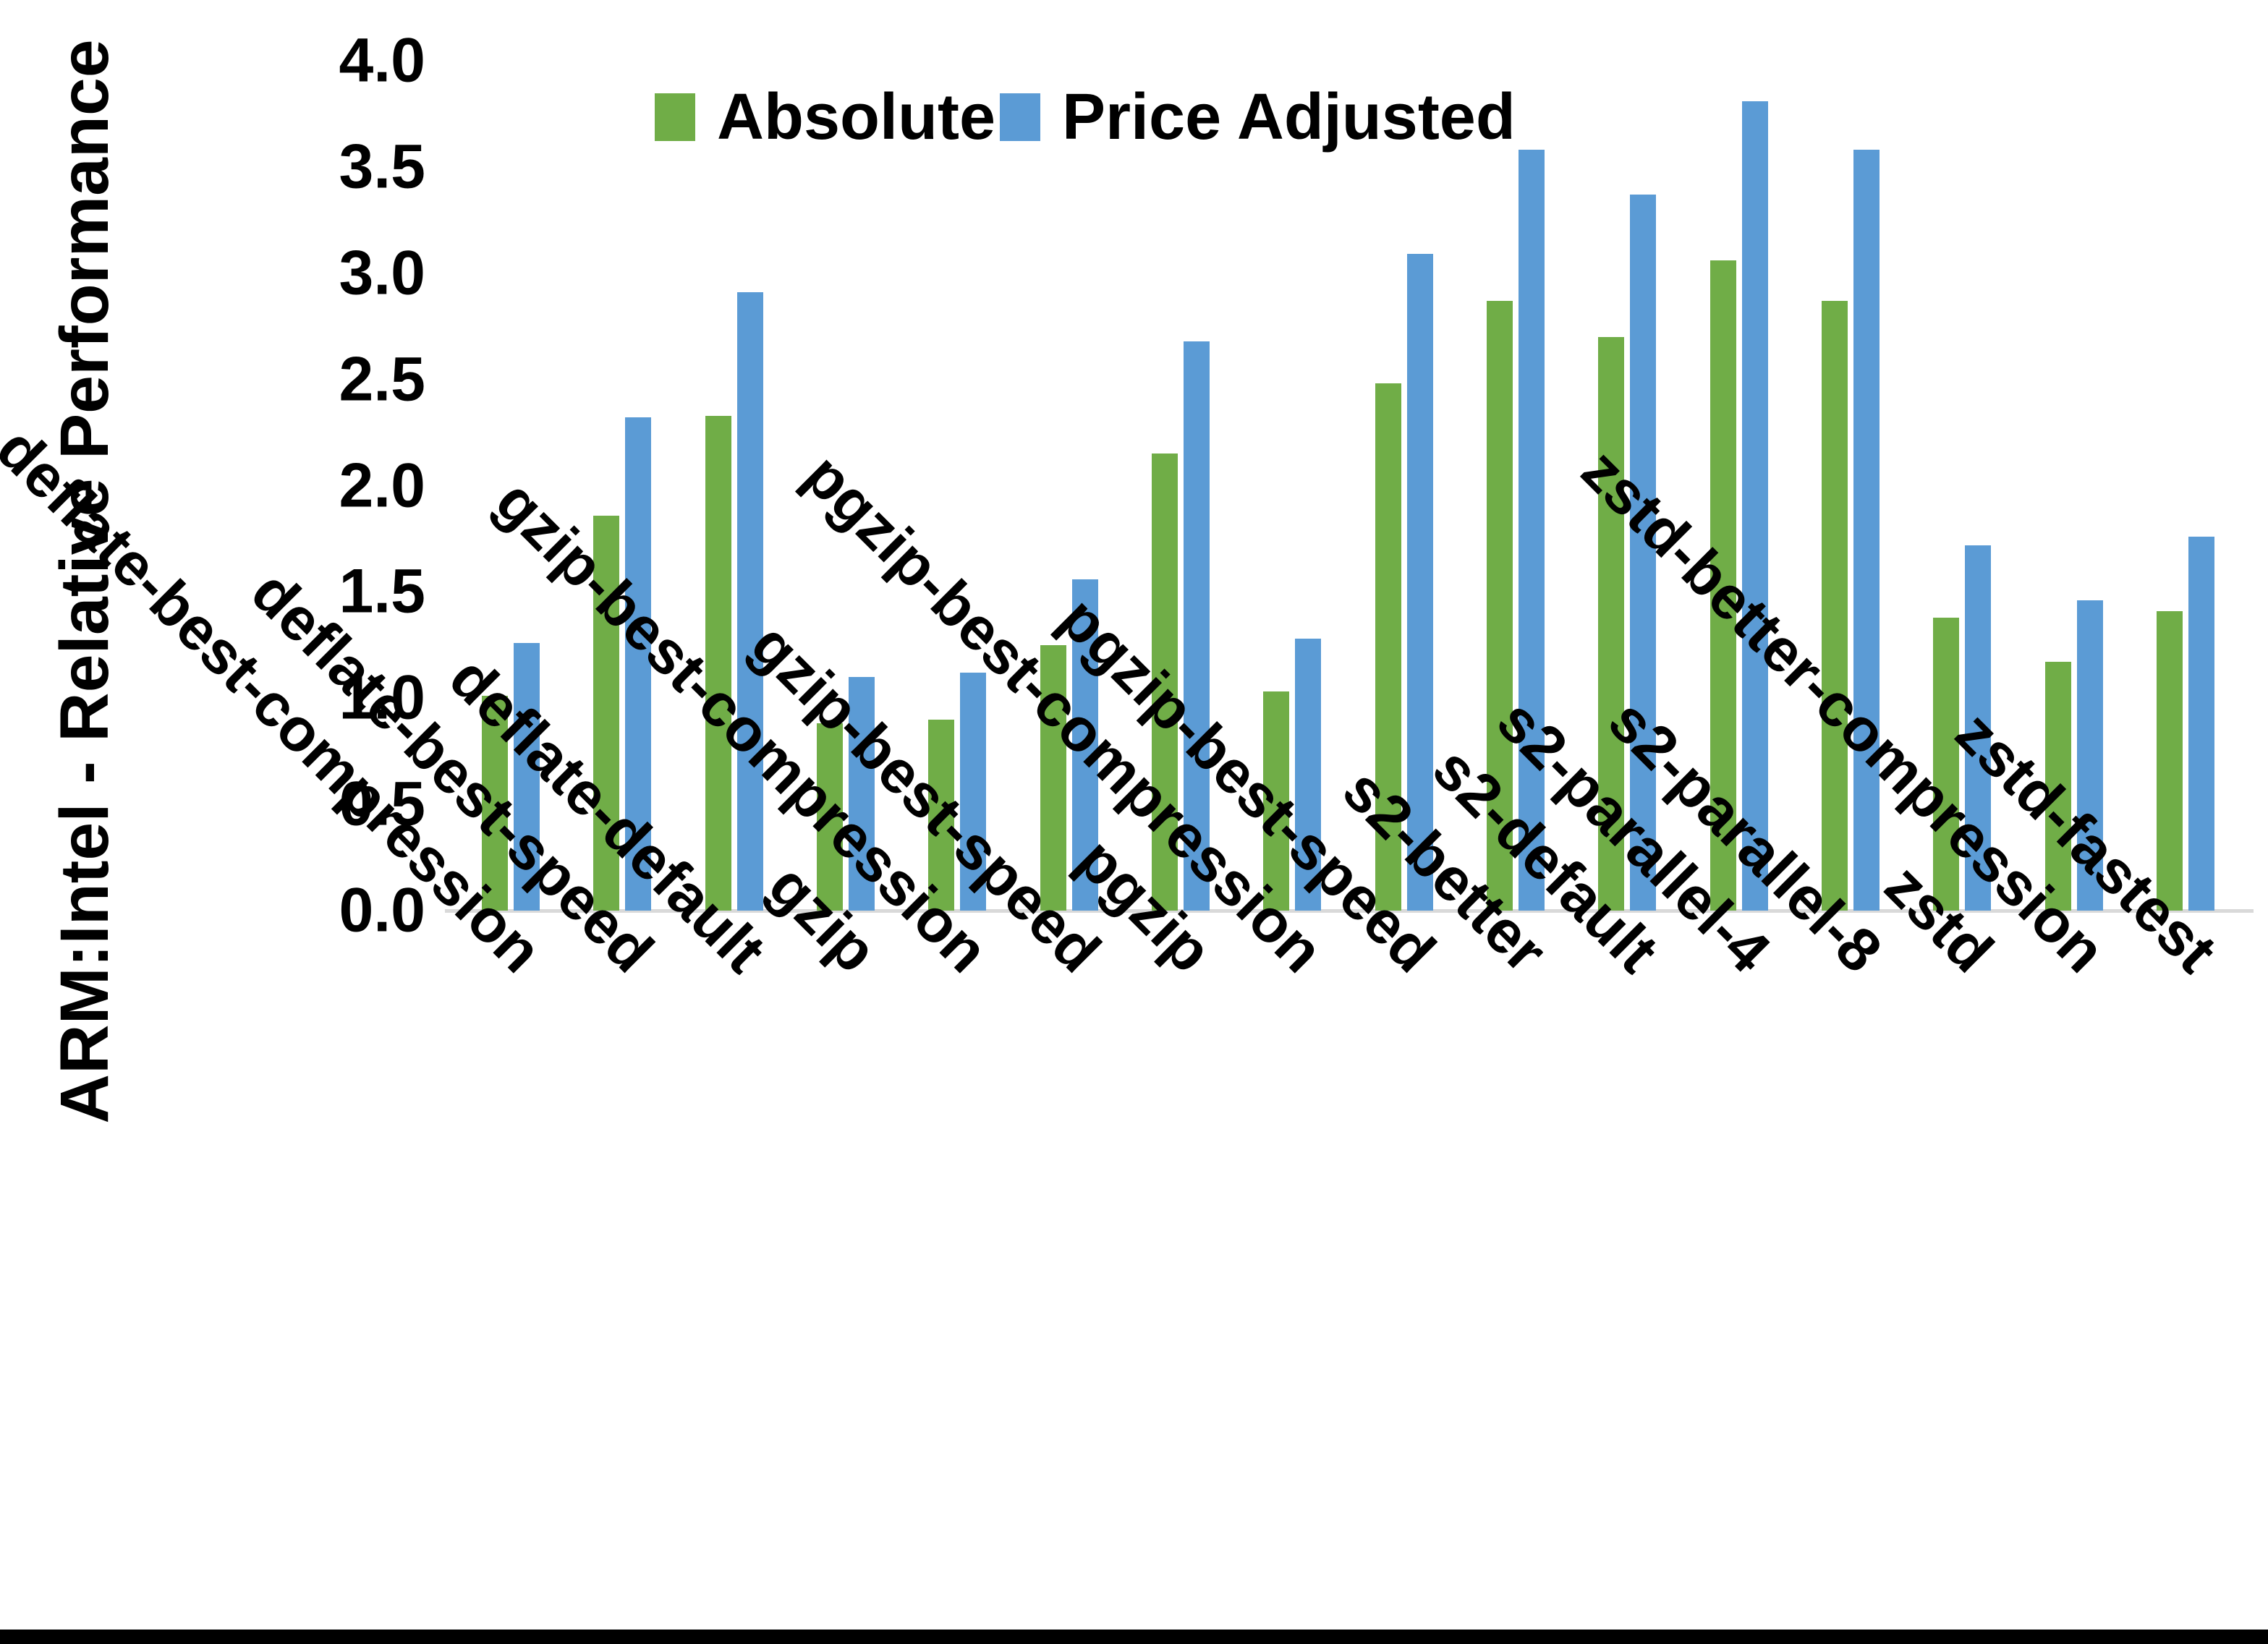 The height and width of the screenshot is (1644, 2268). What do you see at coordinates (382, 698) in the screenshot?
I see `y-tick-label-1.0: 1.0` at bounding box center [382, 698].